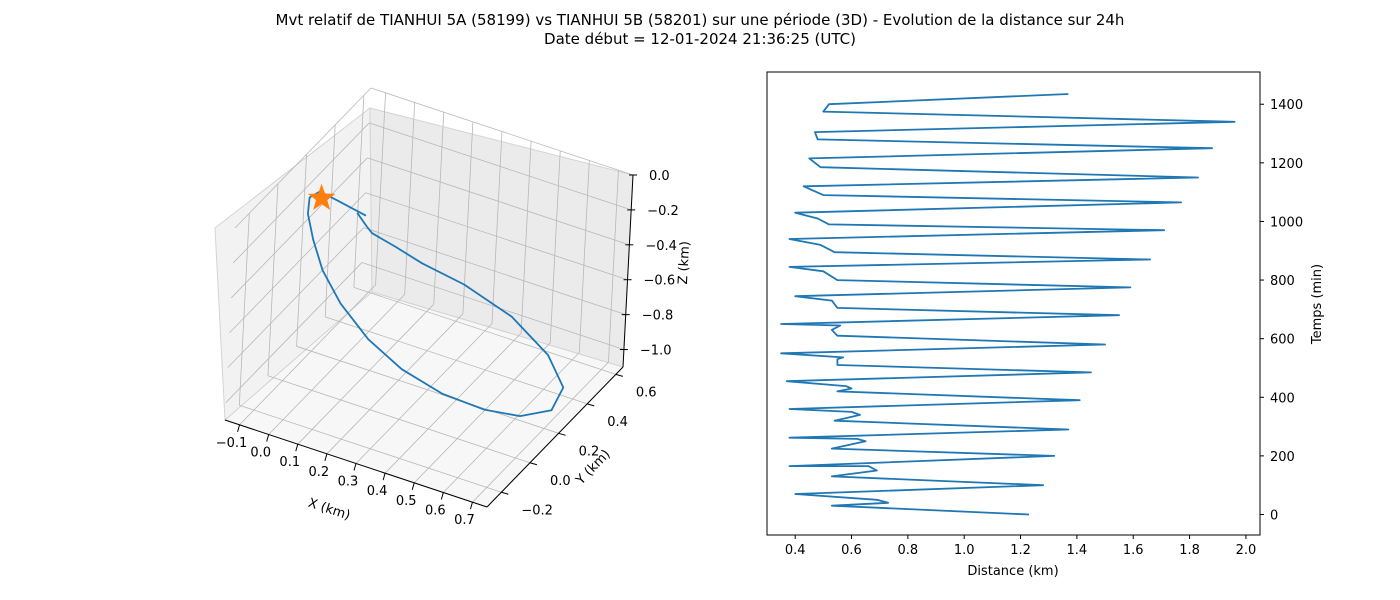  Describe the element at coordinates (1281, 310) in the screenshot. I see `y-ticks: 0 200 400 600 800 1000 1200 1400` at that location.